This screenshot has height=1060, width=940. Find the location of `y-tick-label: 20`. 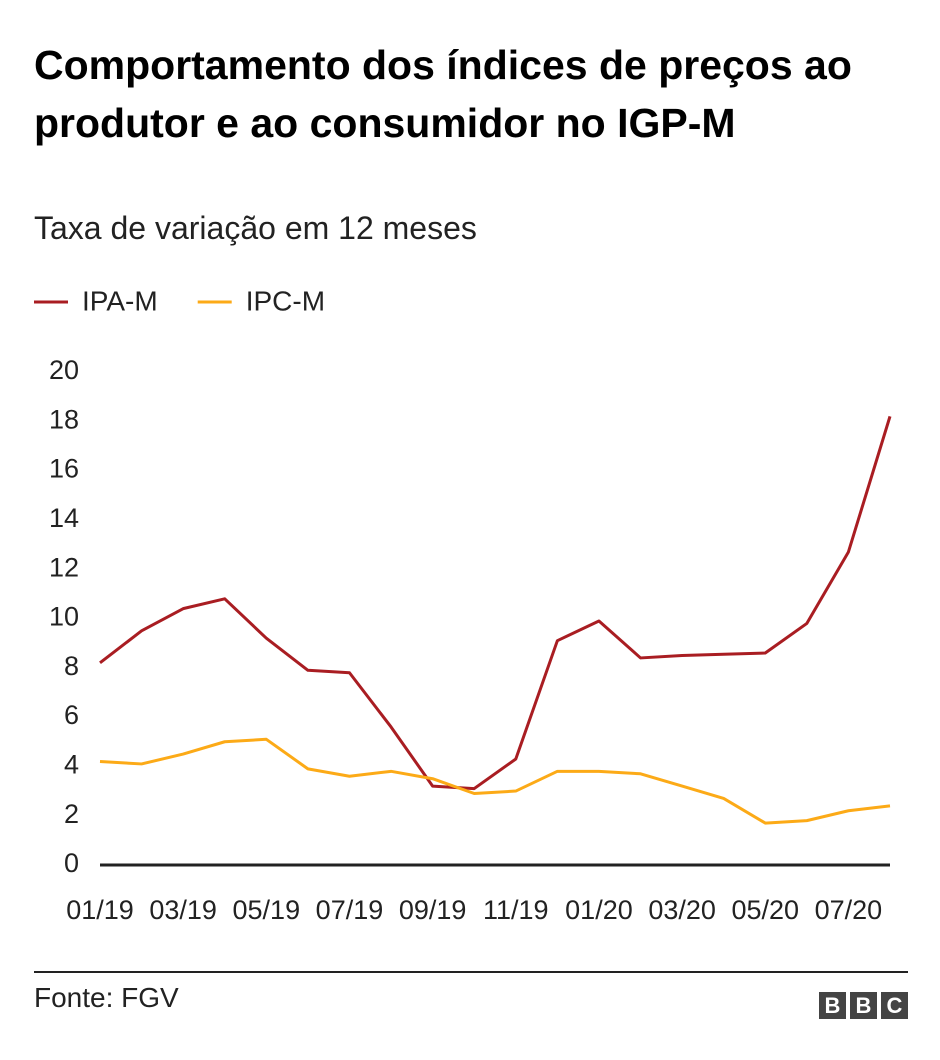

y-tick-label: 20 is located at coordinates (64, 370).